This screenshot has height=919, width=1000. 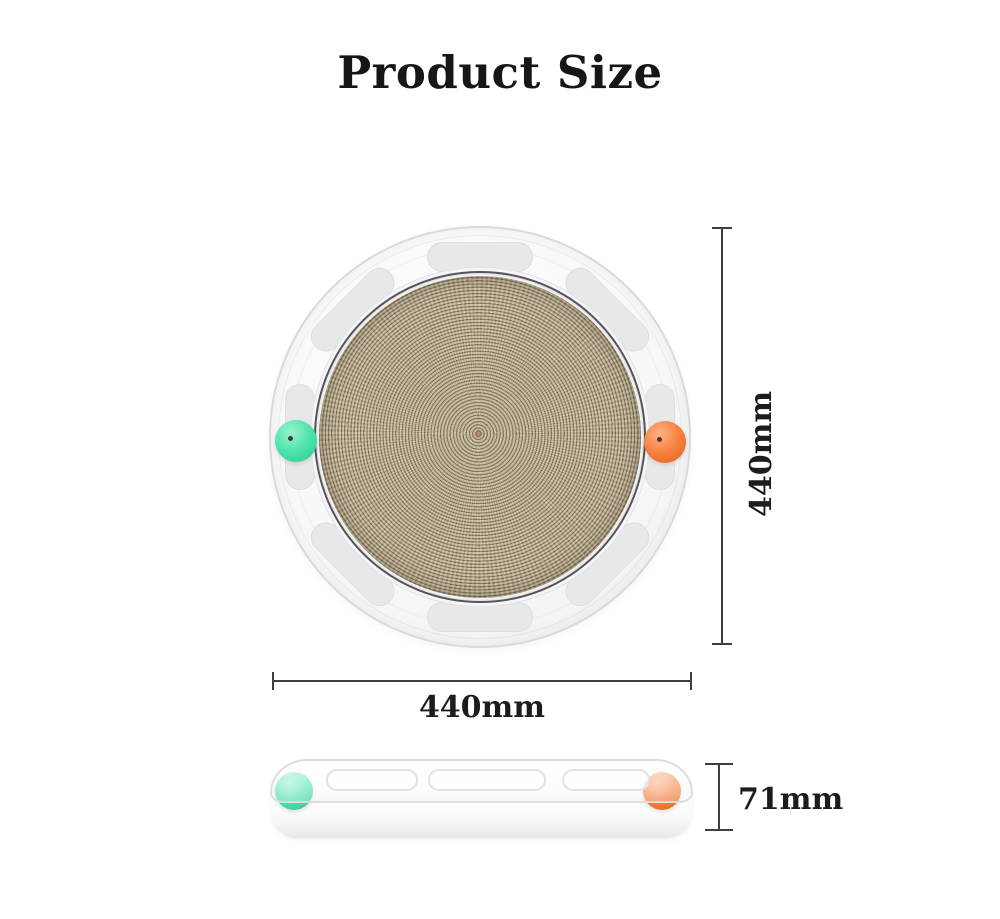 I want to click on width-dimension-label: 440mm, so click(x=482, y=707).